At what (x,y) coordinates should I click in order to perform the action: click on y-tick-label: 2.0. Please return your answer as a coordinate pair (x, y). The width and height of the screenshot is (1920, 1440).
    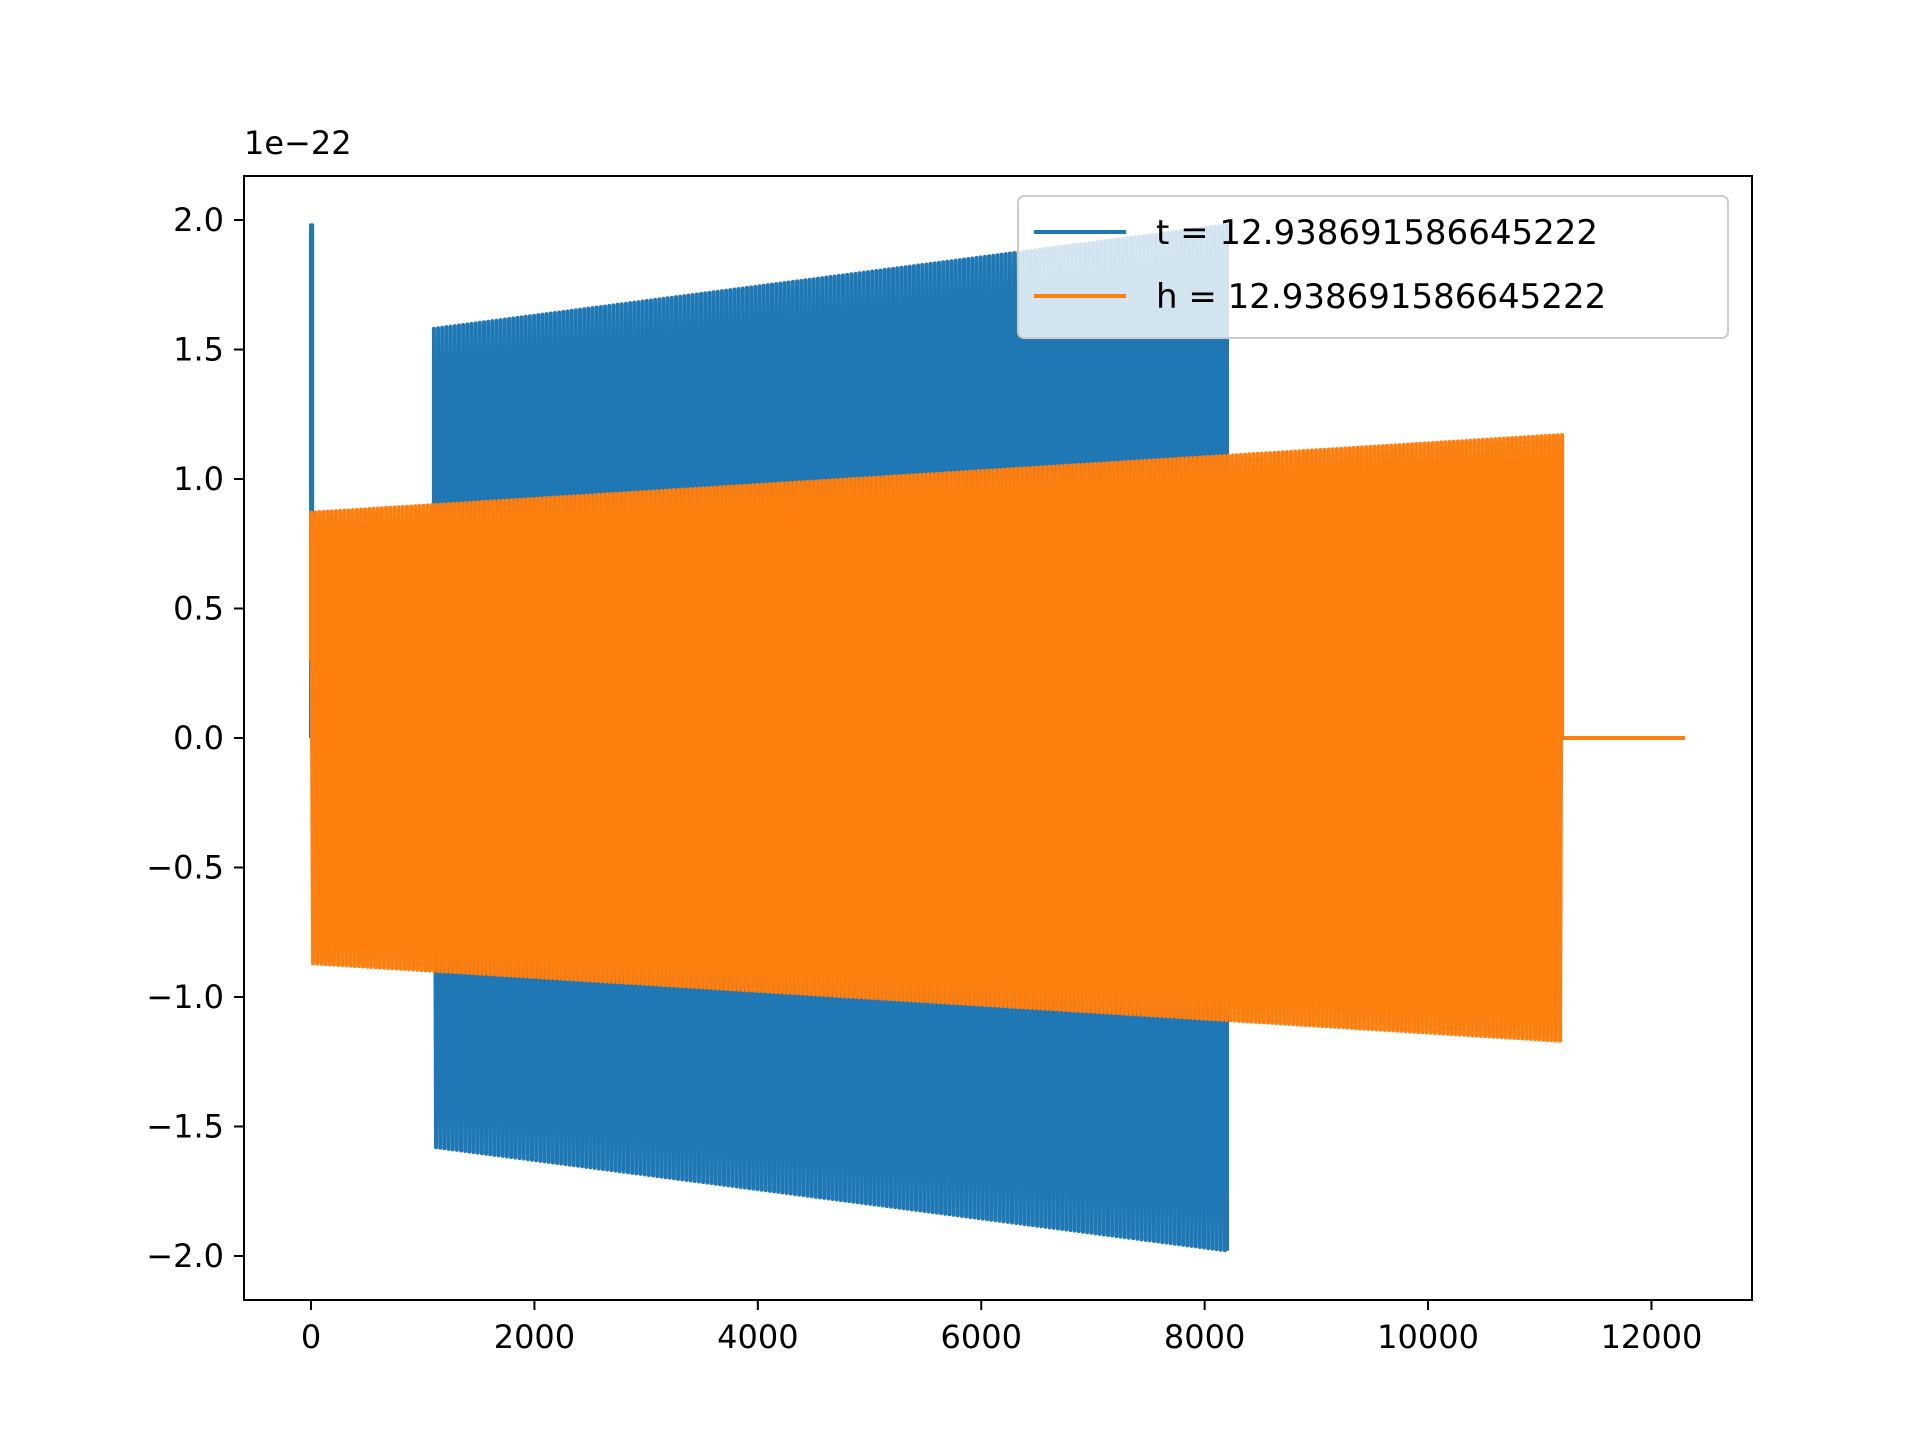
    Looking at the image, I should click on (198, 220).